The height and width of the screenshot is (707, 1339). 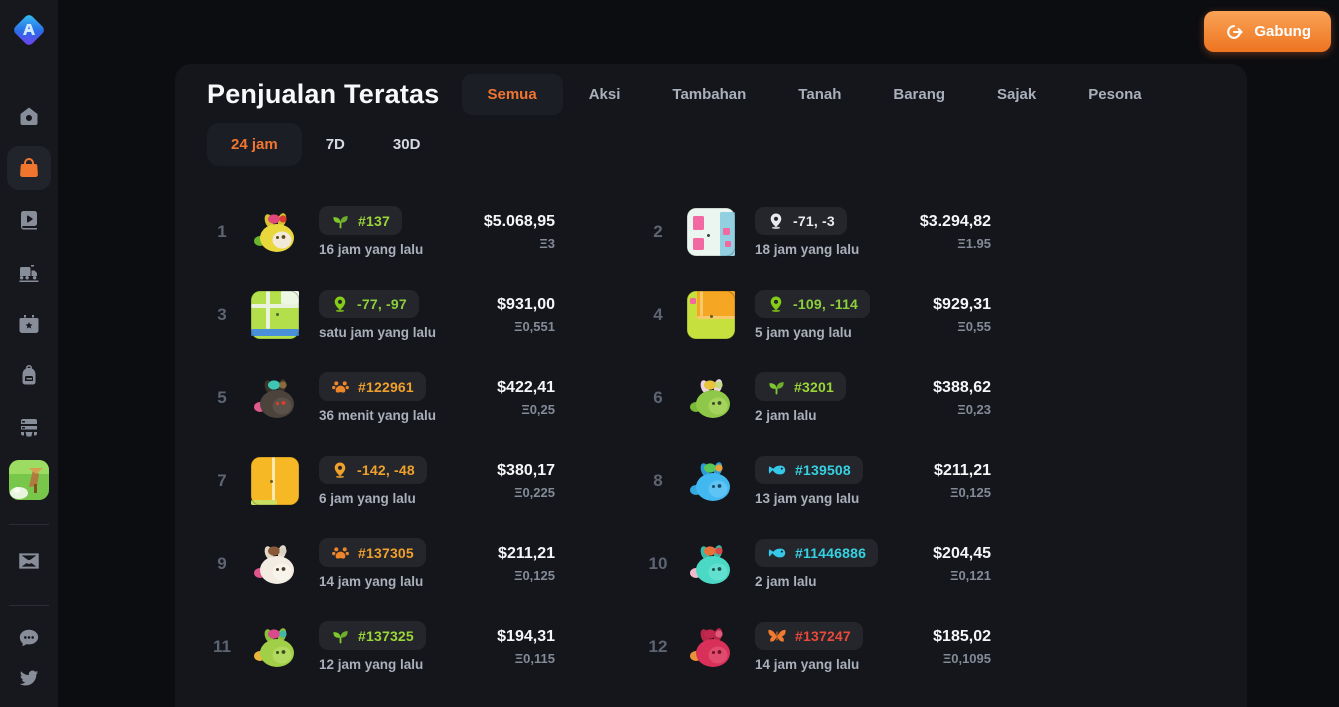 I want to click on sale-time-ago: 16 jam yang lalu, so click(x=371, y=249).